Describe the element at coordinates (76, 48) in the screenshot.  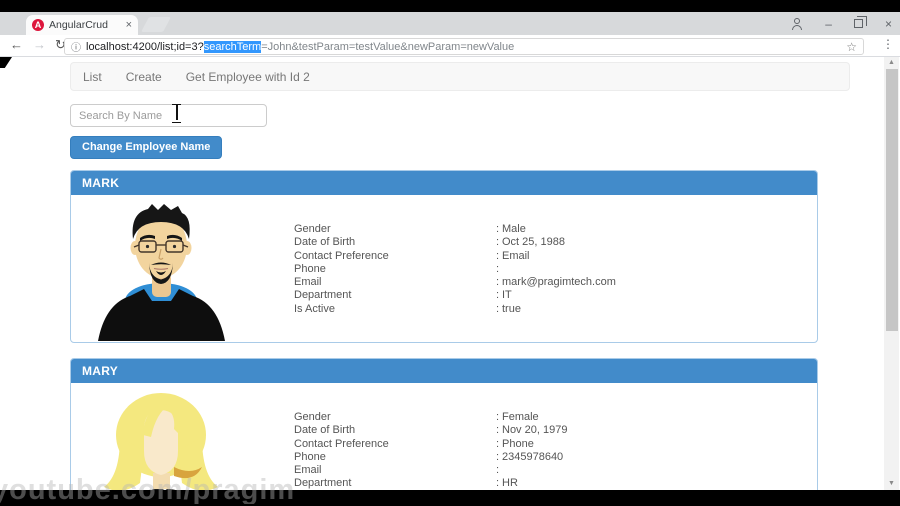
I see `page-info-icon: ⓘ` at that location.